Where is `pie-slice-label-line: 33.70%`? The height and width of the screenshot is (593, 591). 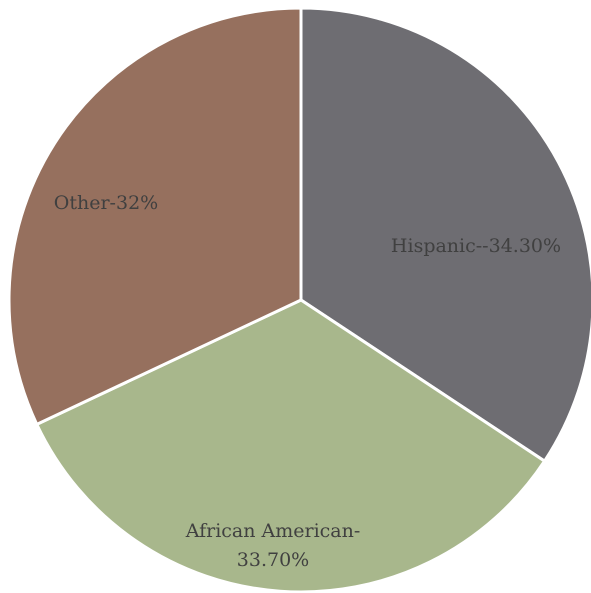 pie-slice-label-line: 33.70% is located at coordinates (273, 560).